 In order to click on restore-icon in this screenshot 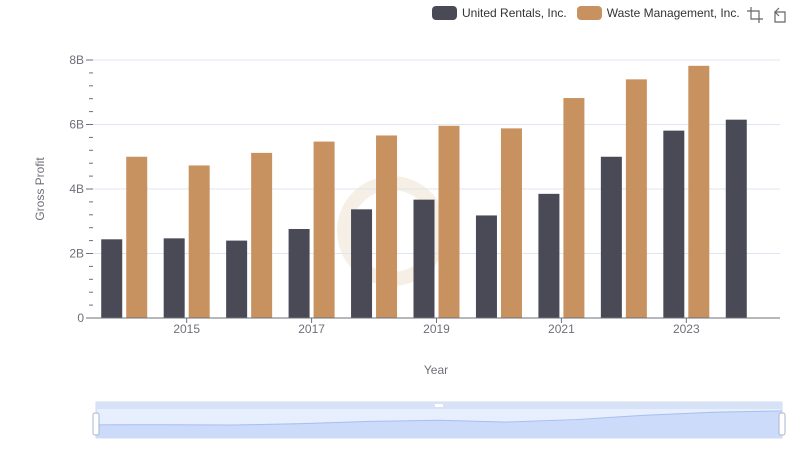, I will do `click(779, 15)`.